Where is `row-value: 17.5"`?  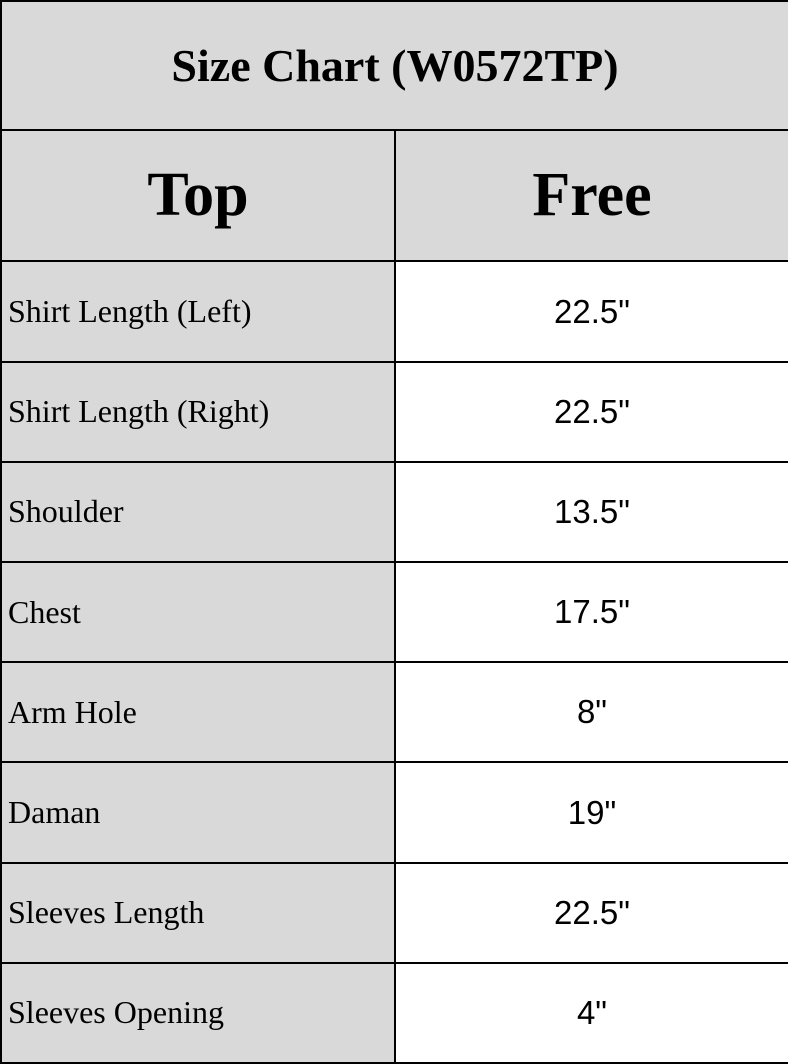
row-value: 17.5" is located at coordinates (591, 612).